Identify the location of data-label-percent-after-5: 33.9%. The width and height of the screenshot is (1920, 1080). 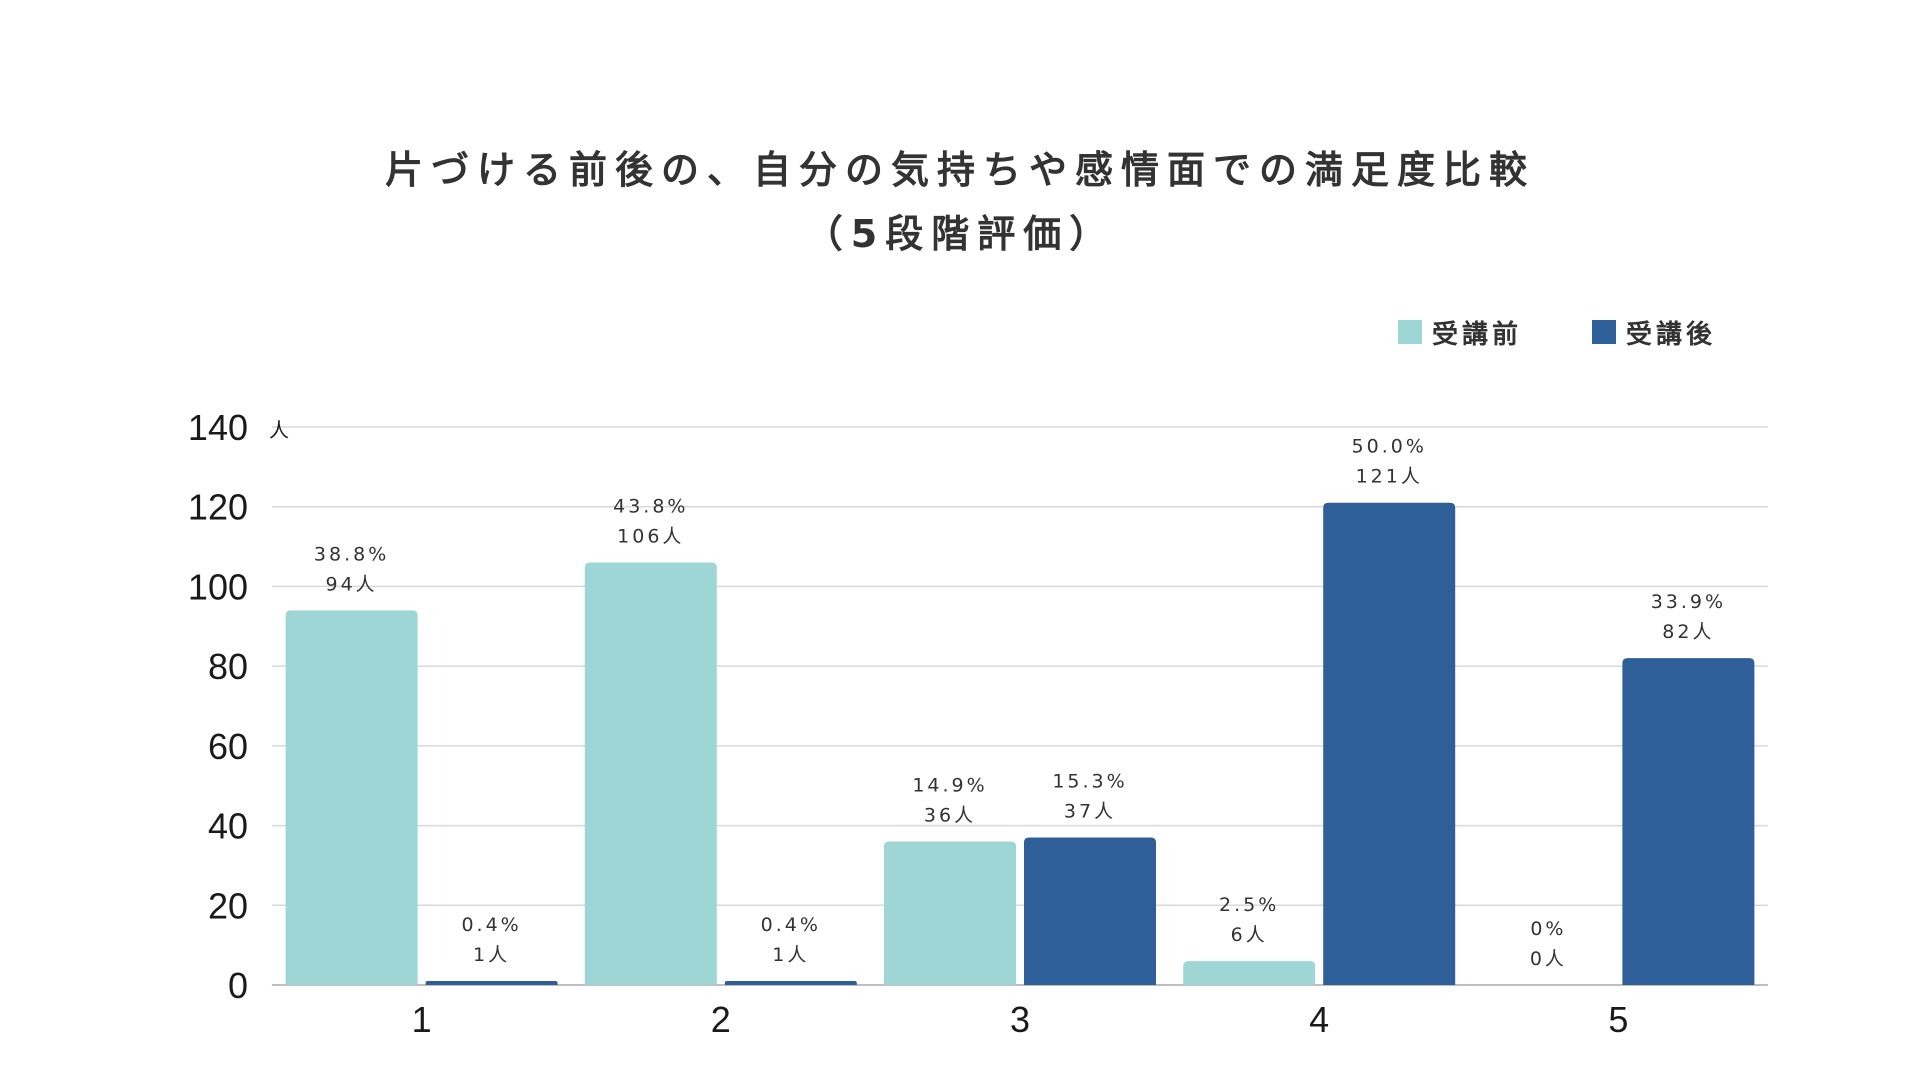
(1688, 602).